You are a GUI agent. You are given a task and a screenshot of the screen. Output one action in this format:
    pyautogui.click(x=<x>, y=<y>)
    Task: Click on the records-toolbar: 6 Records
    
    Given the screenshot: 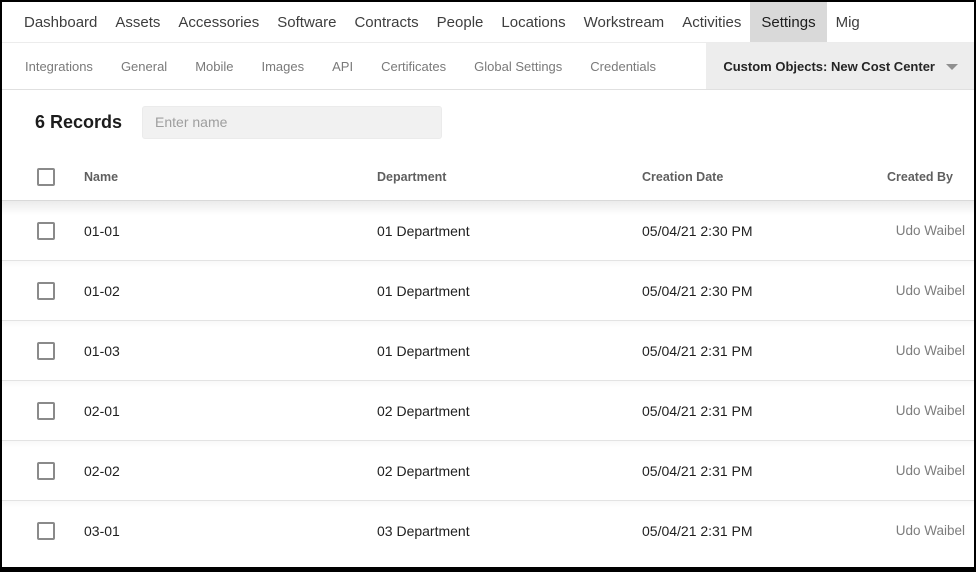 What is the action you would take?
    pyautogui.click(x=488, y=122)
    